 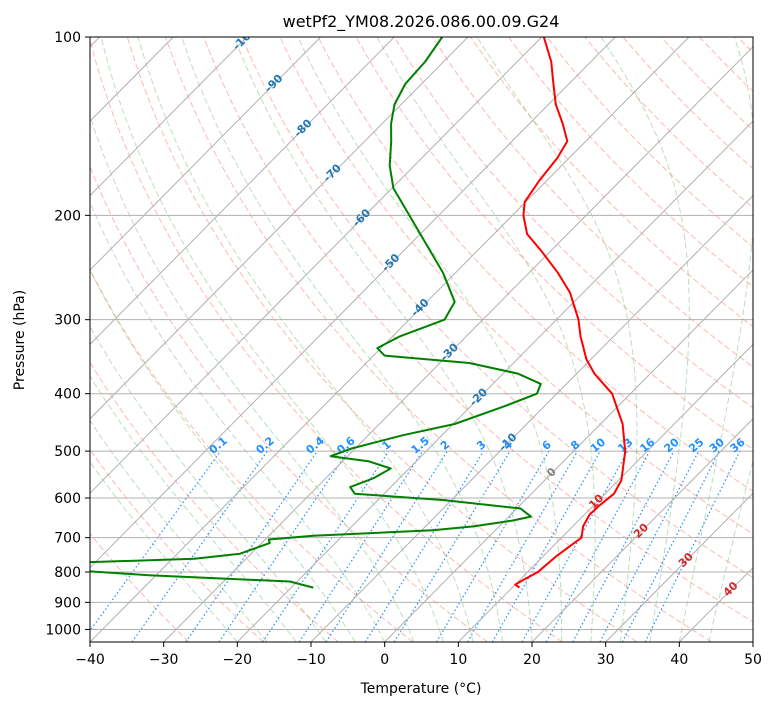 I want to click on x-tick-label: 20, so click(x=532, y=660).